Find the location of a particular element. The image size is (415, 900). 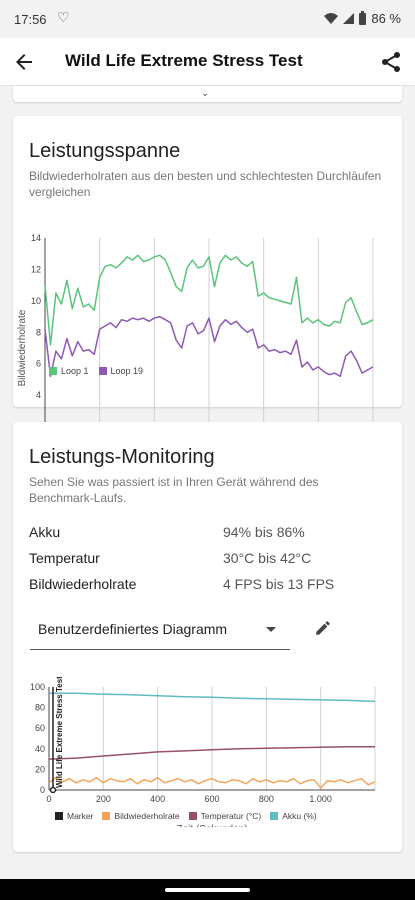

home-gesture-handle is located at coordinates (207, 890).